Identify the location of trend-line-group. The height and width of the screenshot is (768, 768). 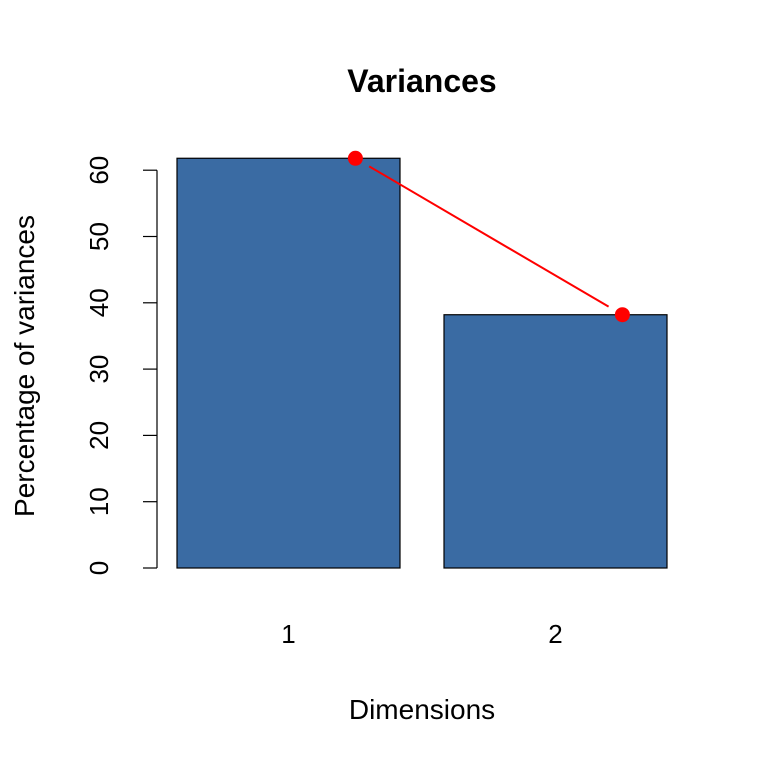
(488, 236).